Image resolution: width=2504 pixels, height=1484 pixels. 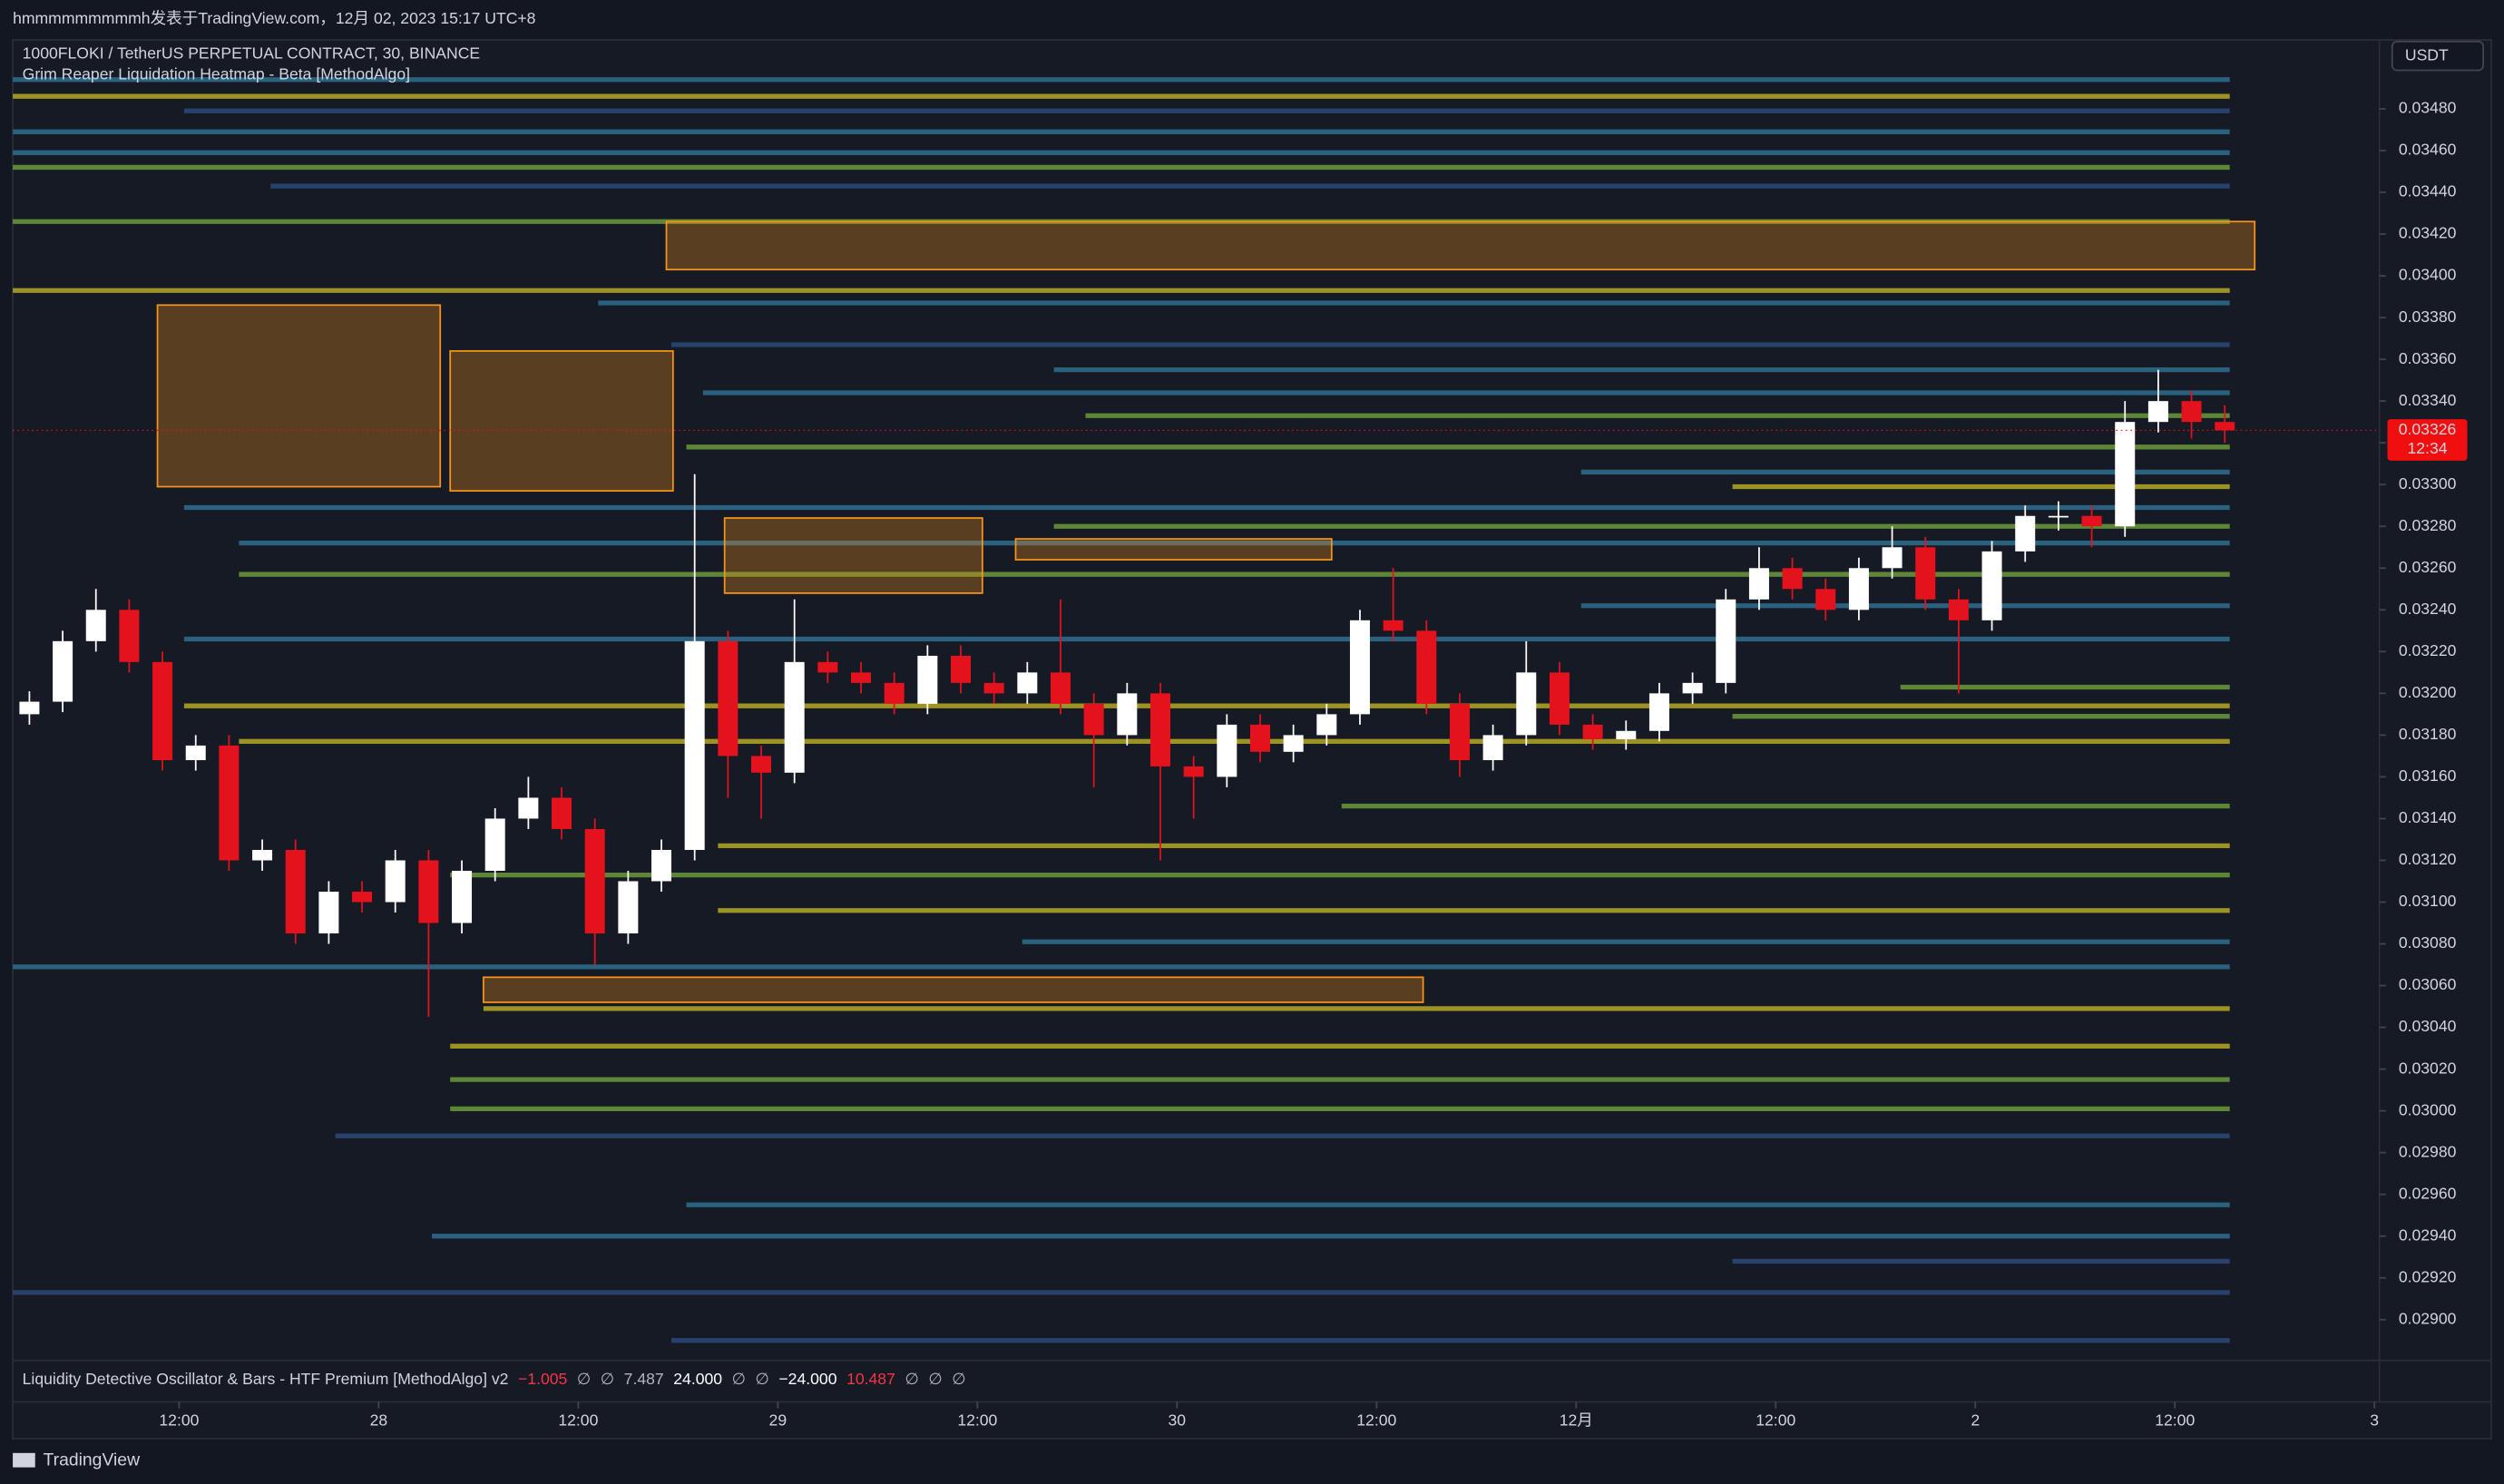 I want to click on y-tick-label: 0.03180, so click(x=2428, y=734).